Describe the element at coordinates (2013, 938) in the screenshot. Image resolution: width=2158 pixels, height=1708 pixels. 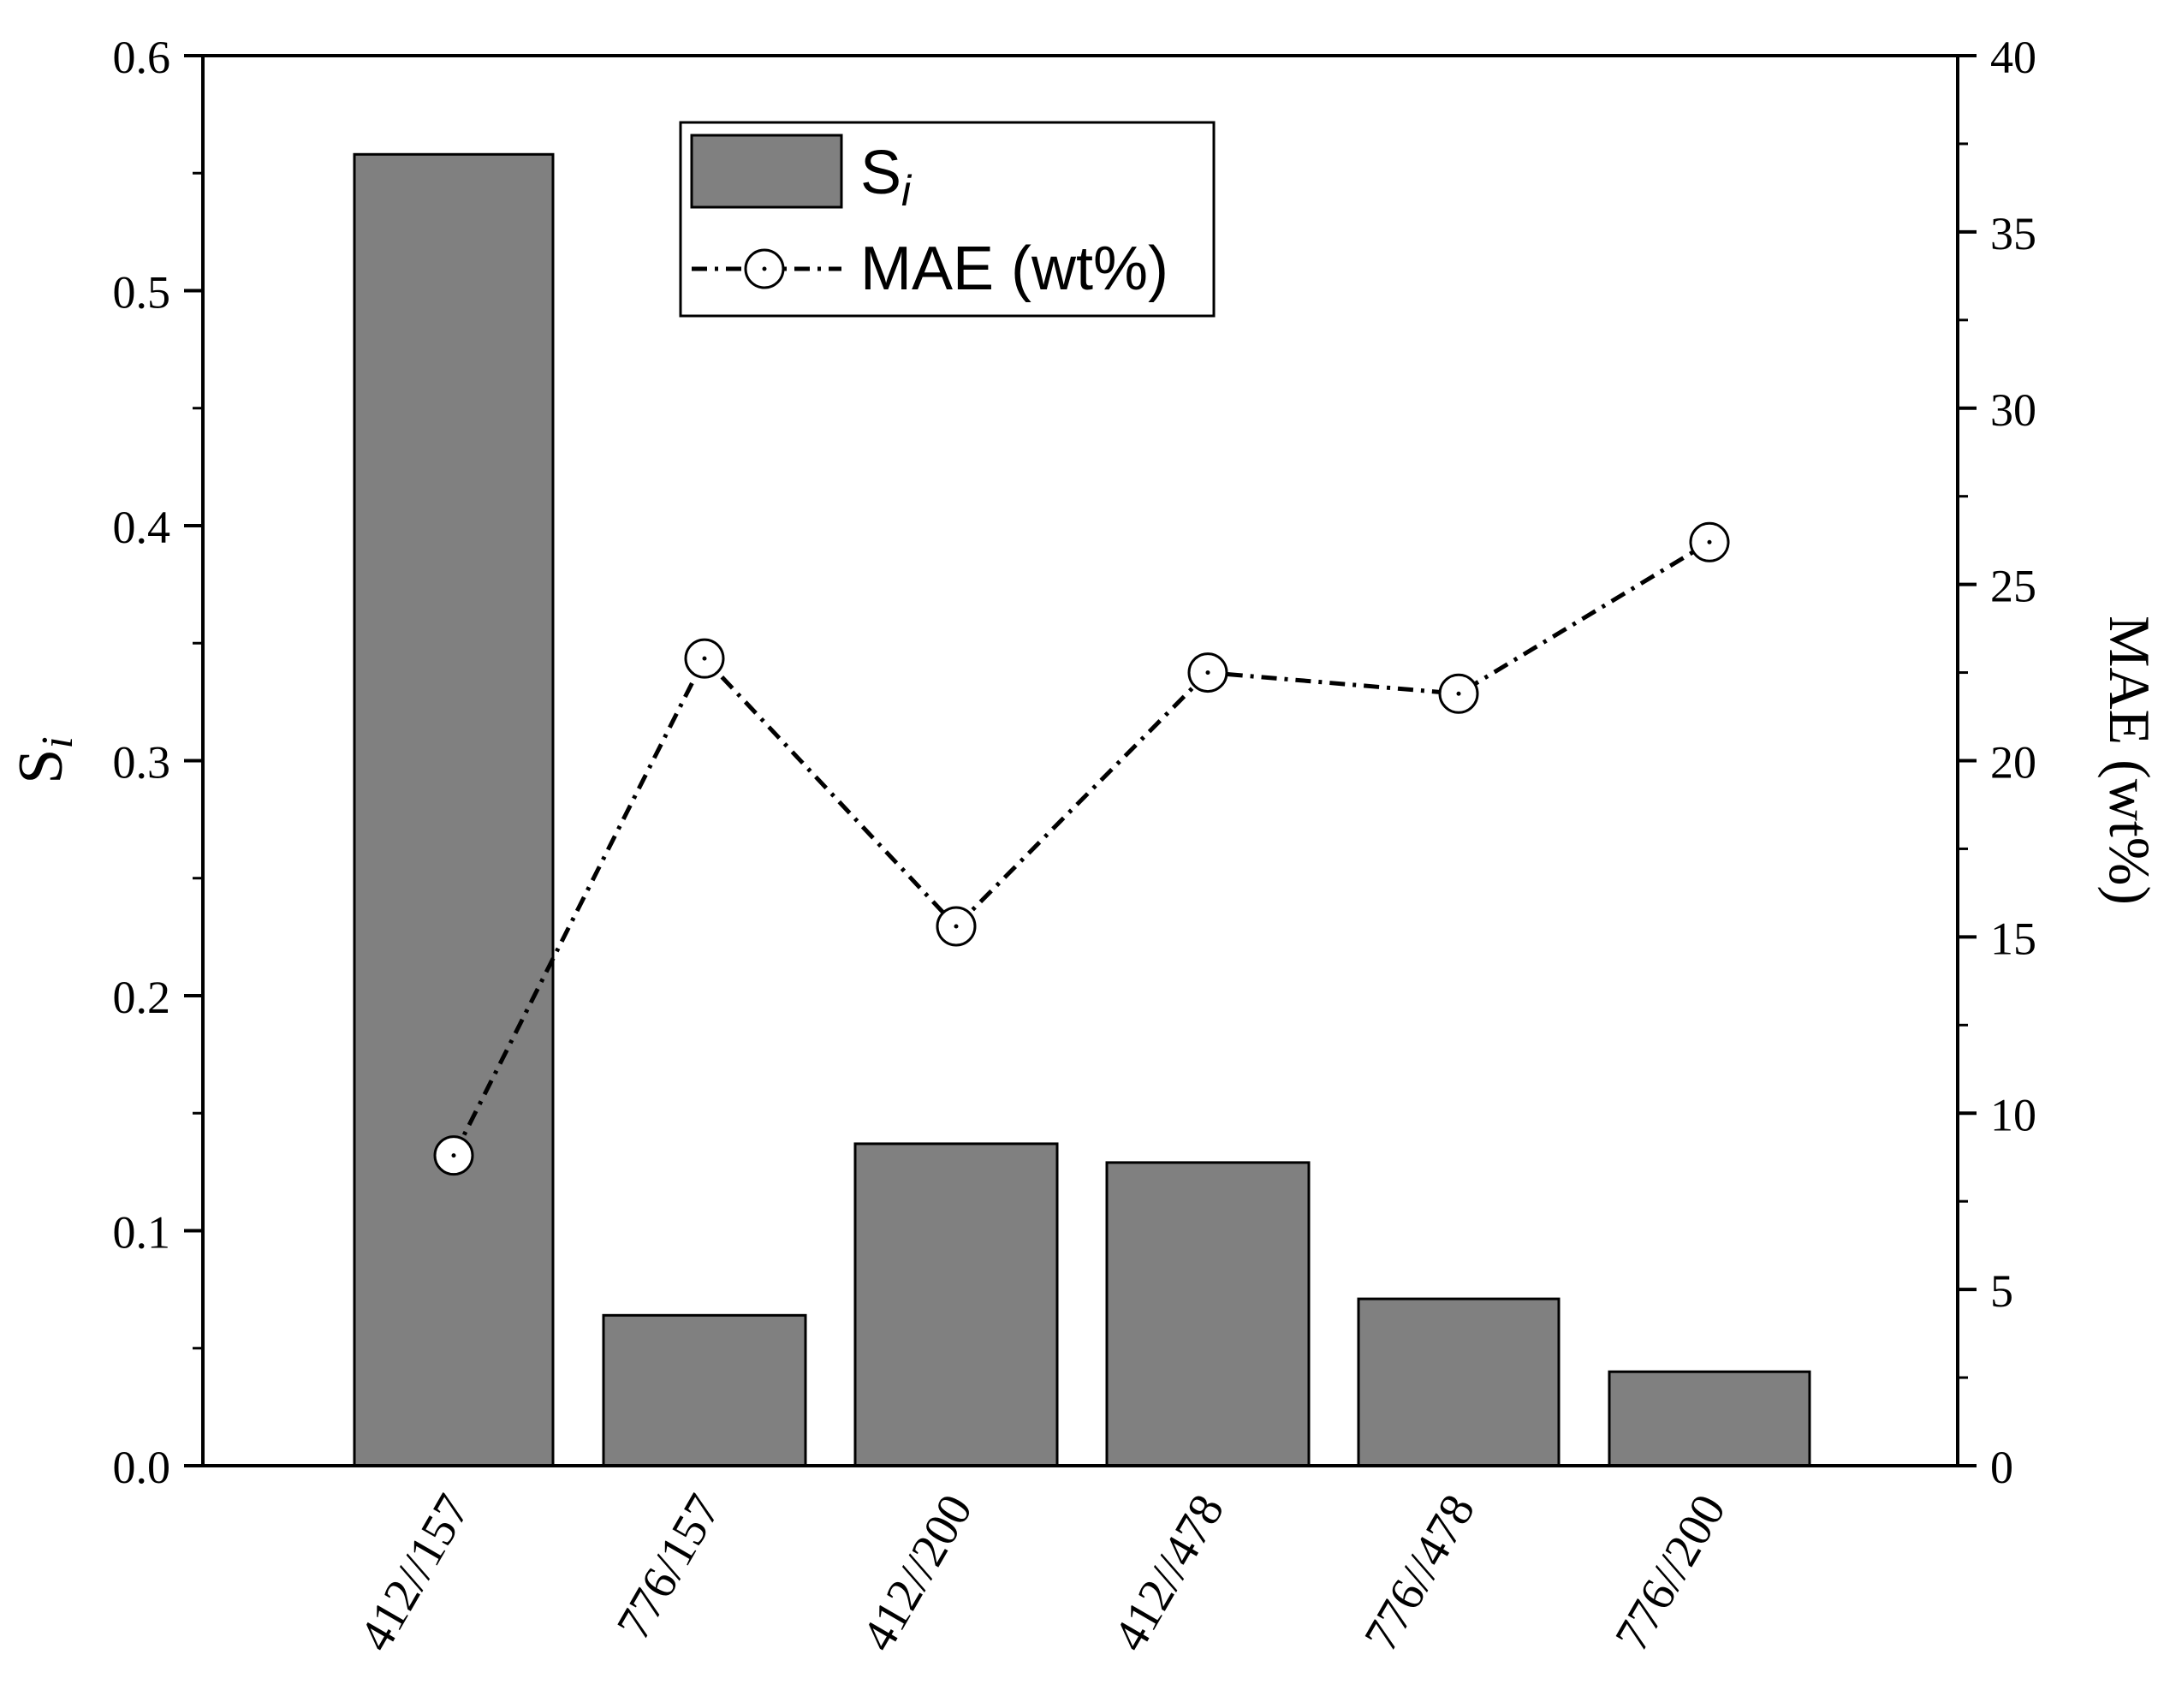
I see `right-tick-label: 15` at that location.